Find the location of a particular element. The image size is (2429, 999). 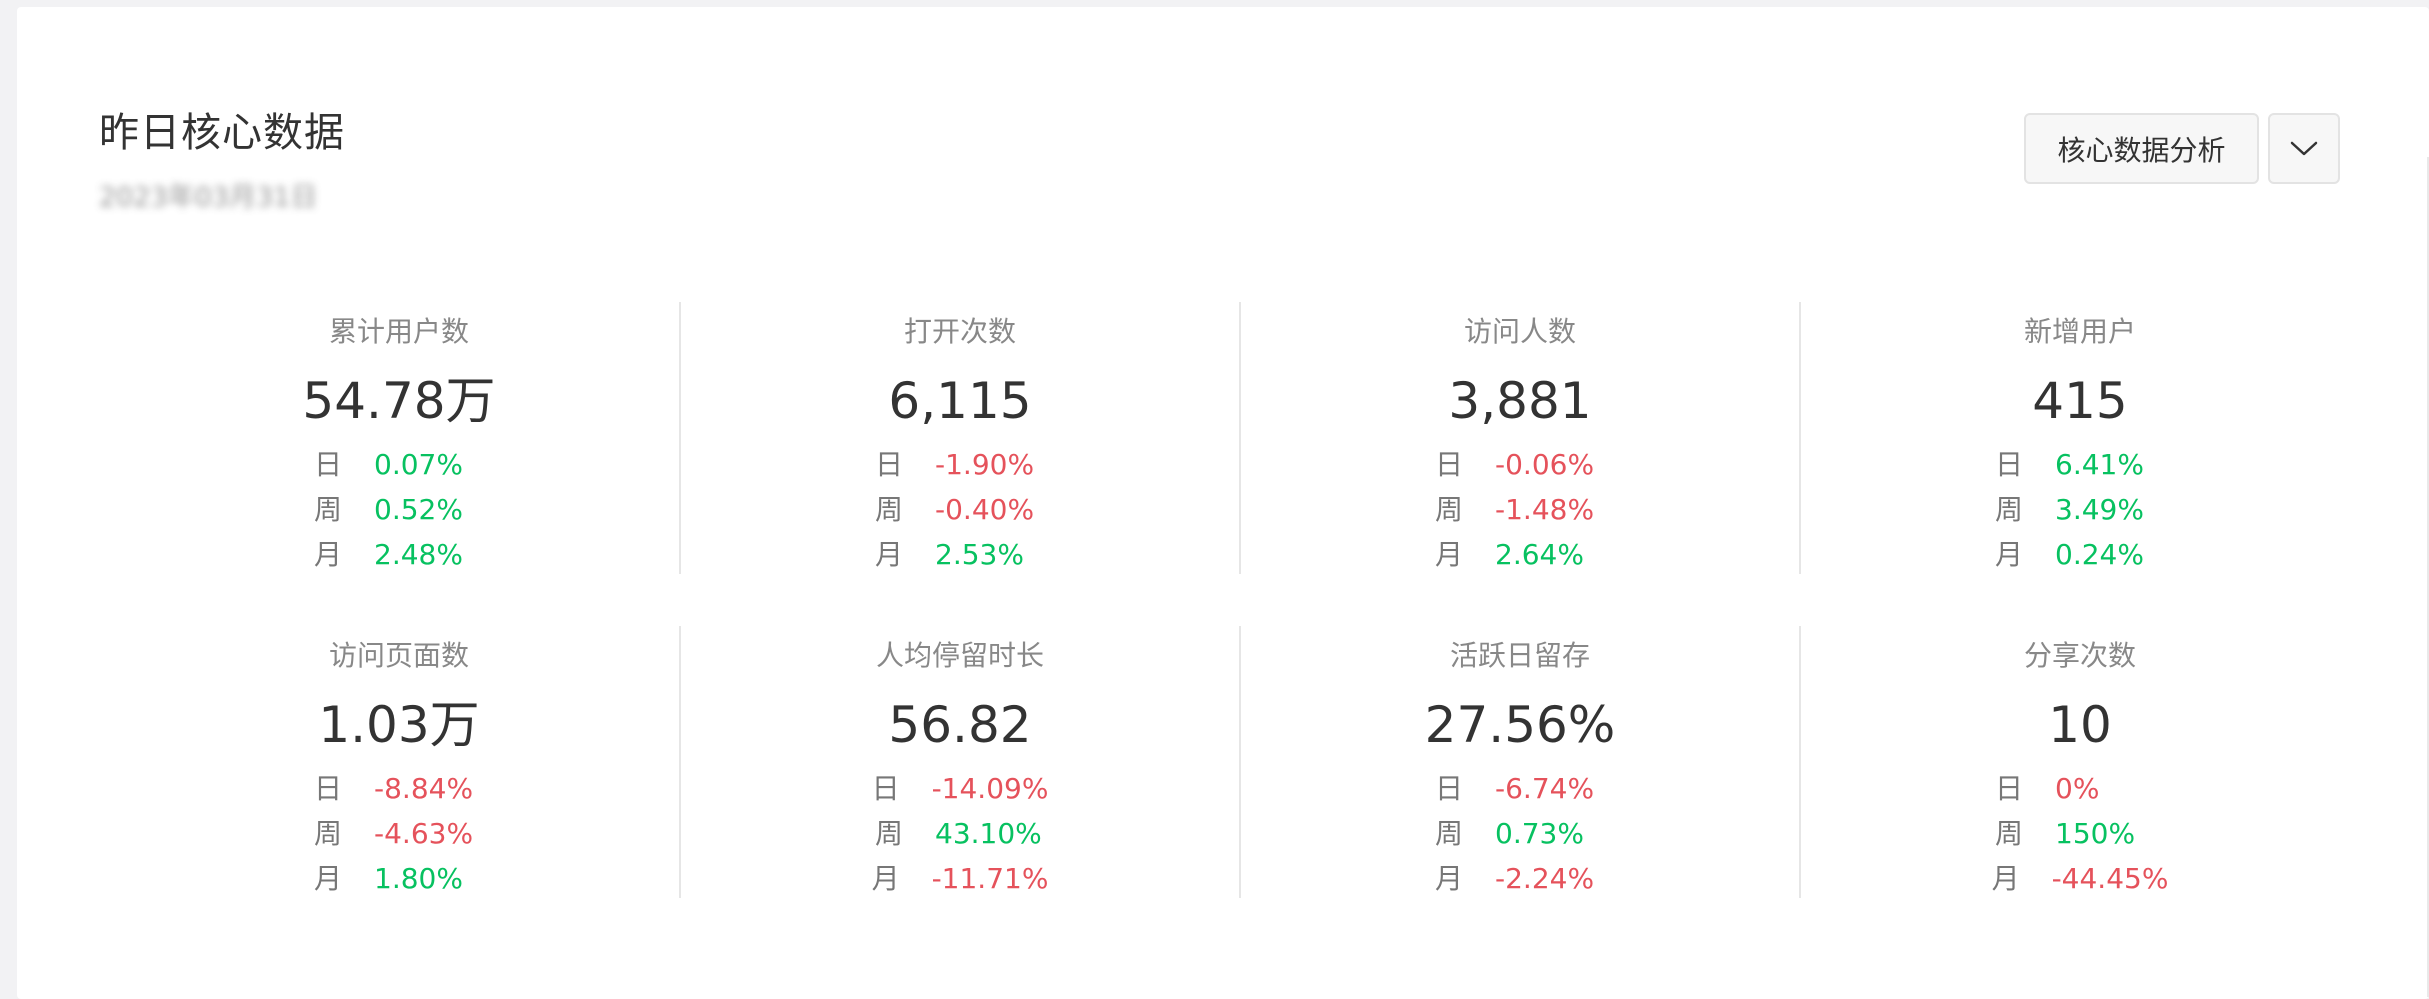

change-percent: 0% is located at coordinates (2077, 788).